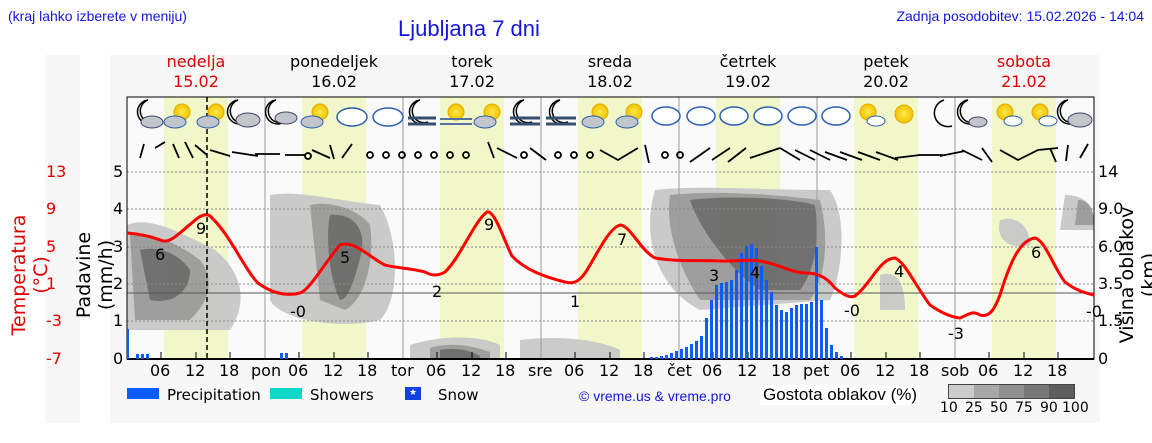 The width and height of the screenshot is (1152, 443). I want to click on precip-tick: 0, so click(118, 358).